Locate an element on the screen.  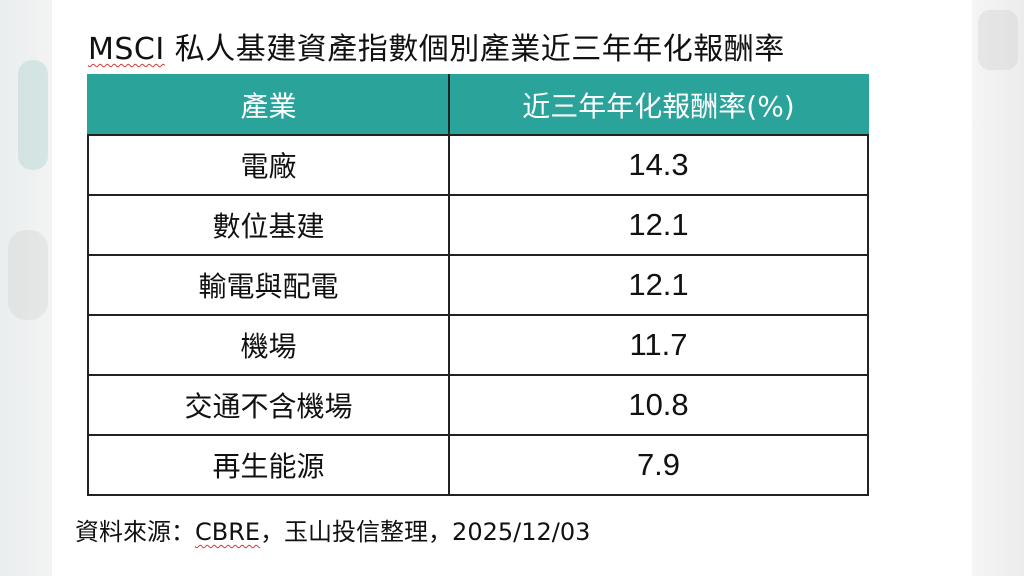
table-row: 交通不含機場 10.8 is located at coordinates (478, 405).